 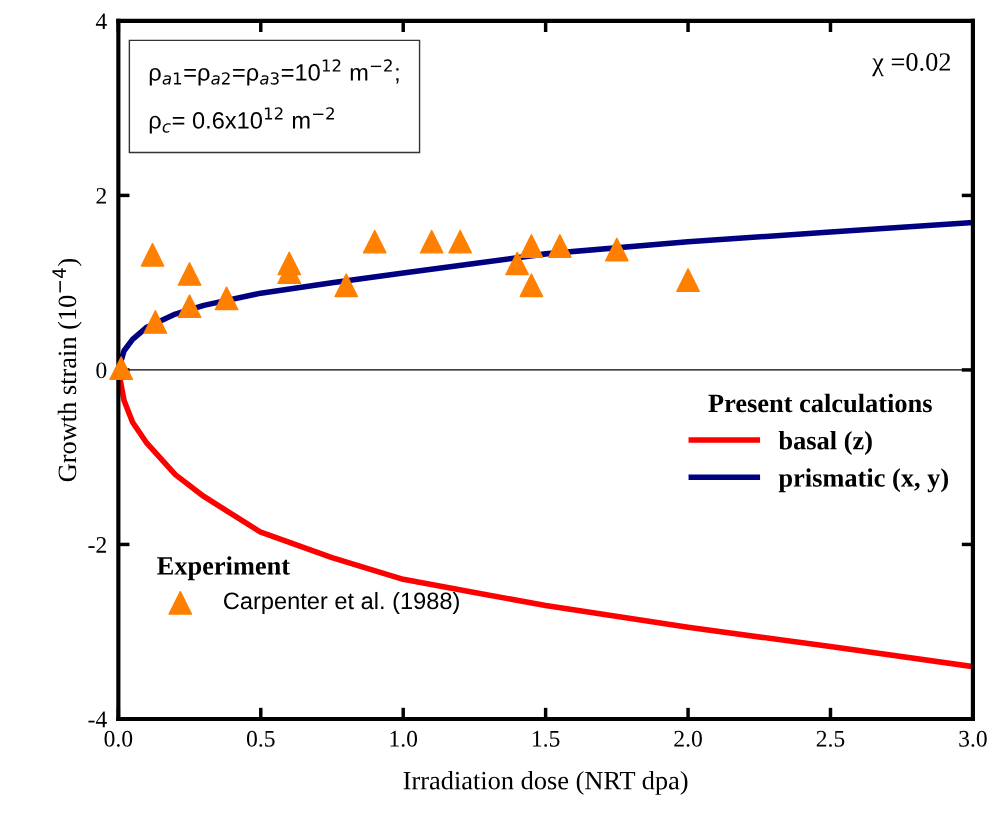 What do you see at coordinates (545, 782) in the screenshot?
I see `x-axis-title: Irradiation dose (NRT dpa)` at bounding box center [545, 782].